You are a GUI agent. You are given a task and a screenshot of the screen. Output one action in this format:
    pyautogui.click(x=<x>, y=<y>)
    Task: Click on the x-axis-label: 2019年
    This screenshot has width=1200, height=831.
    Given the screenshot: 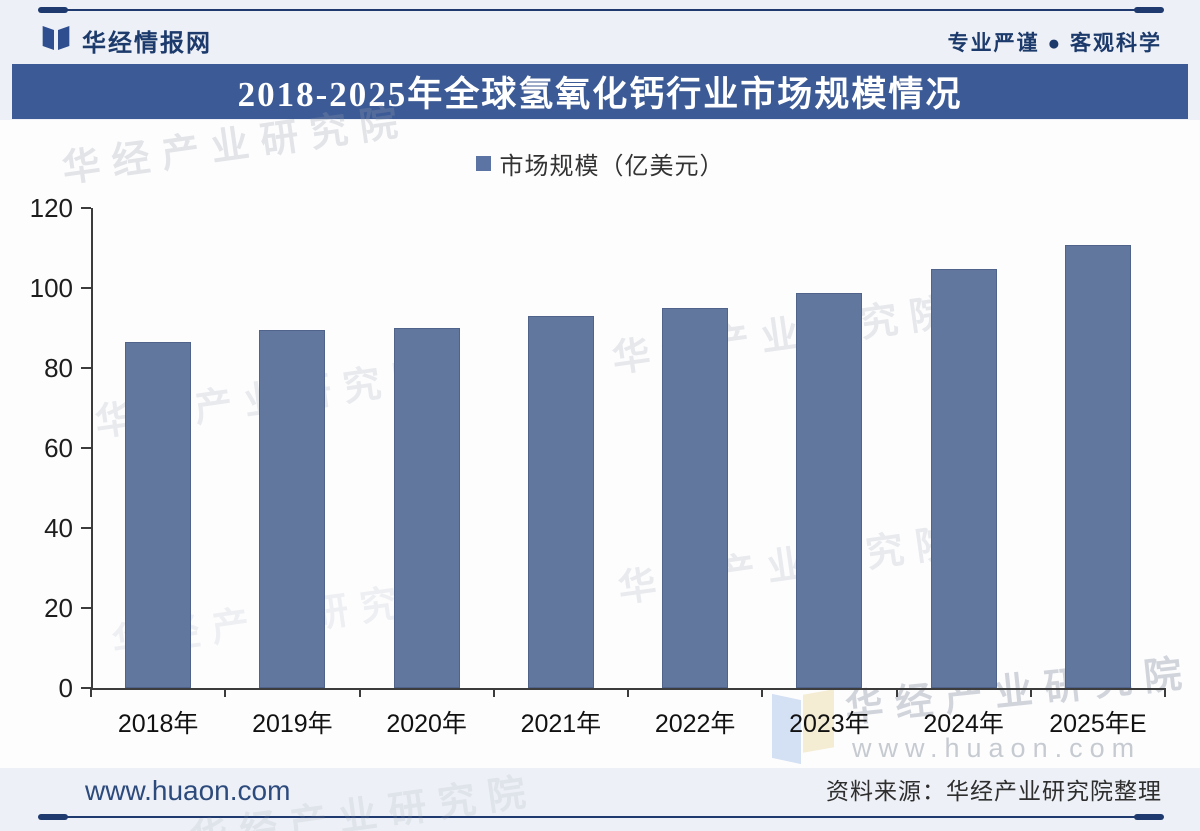 What is the action you would take?
    pyautogui.click(x=292, y=724)
    